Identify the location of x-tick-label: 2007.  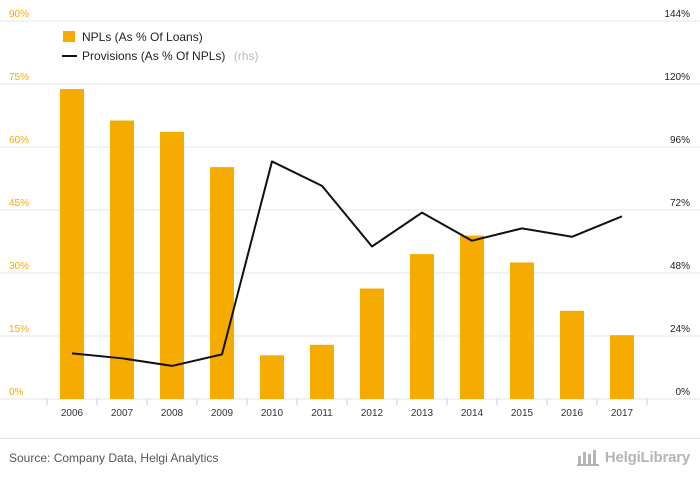
(122, 413).